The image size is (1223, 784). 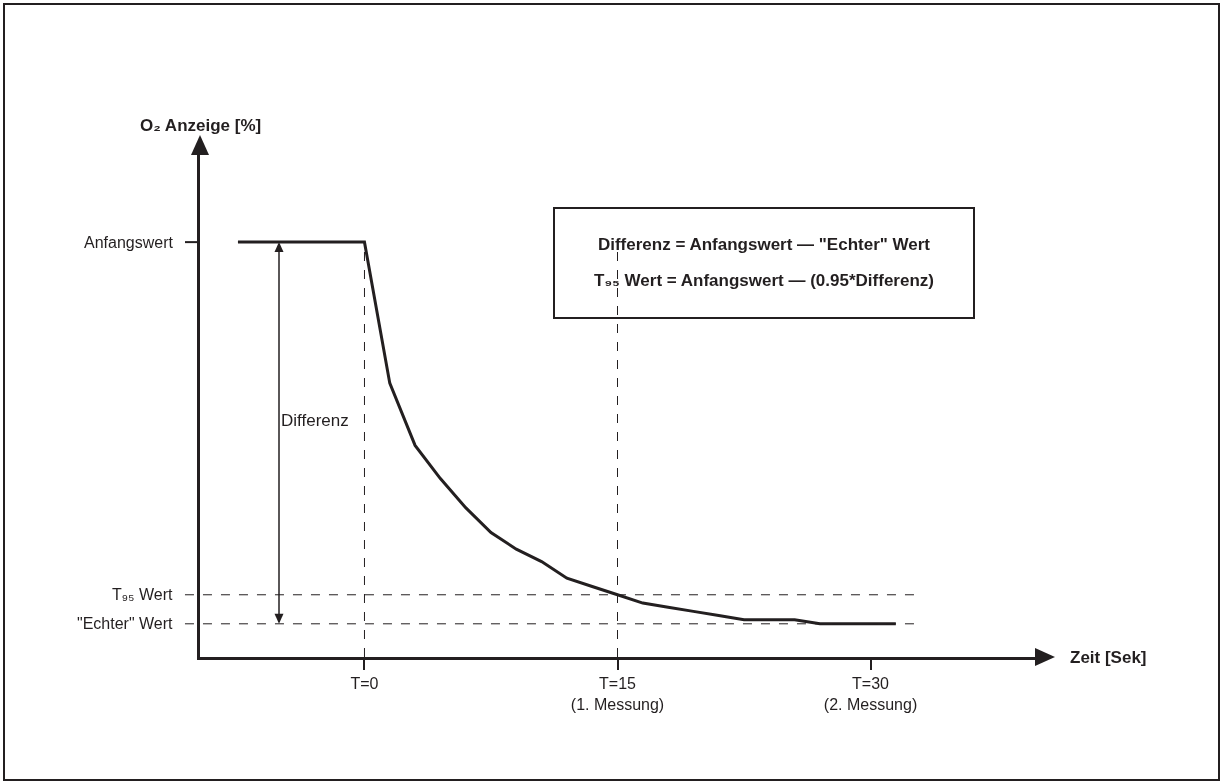 I want to click on x-tick-label: T=15 (1. Messung), so click(x=617, y=694).